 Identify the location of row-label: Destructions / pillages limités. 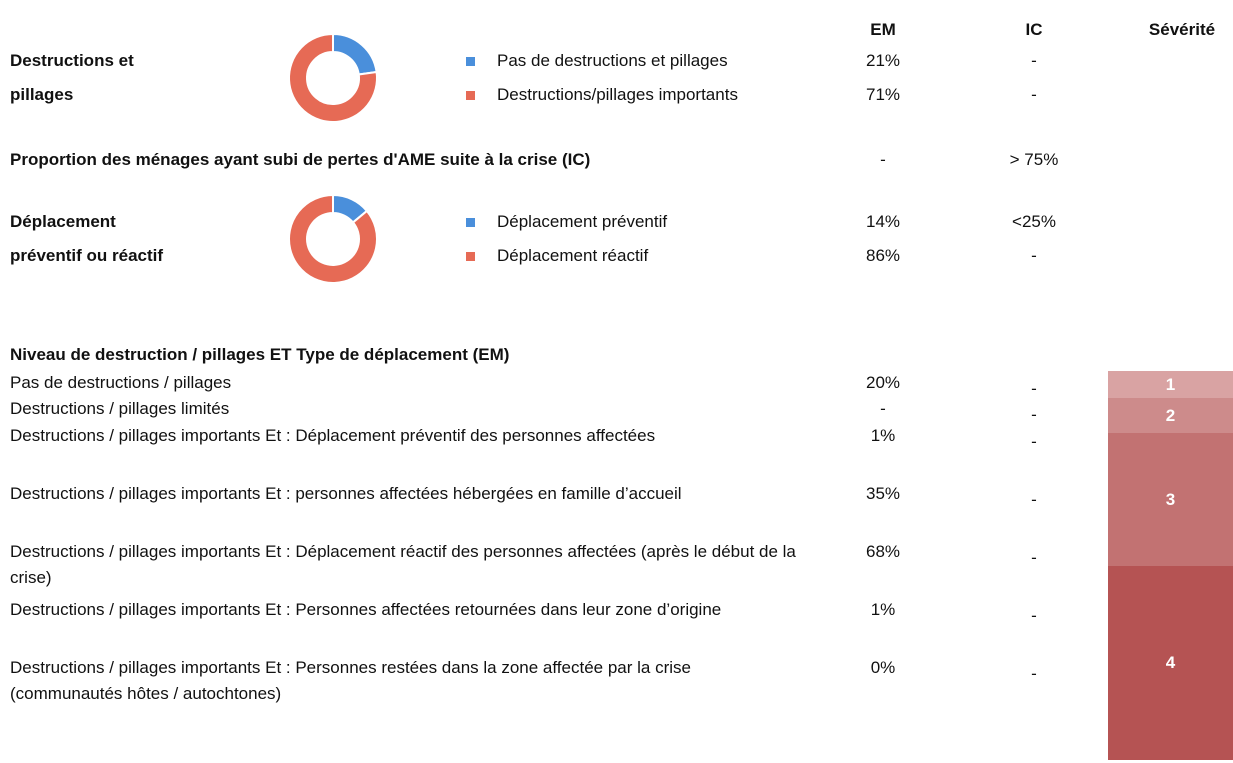
(120, 408).